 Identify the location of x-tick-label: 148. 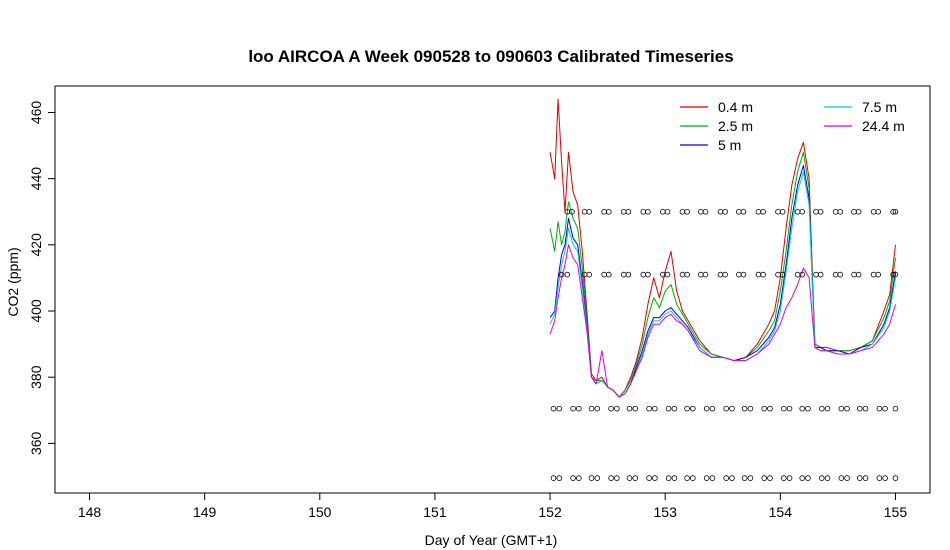
(90, 512).